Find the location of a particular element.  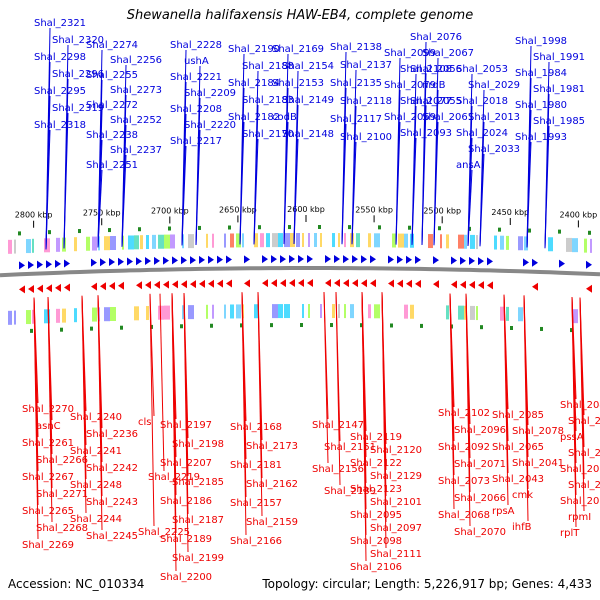

scale-tick-label: 2700 kbp is located at coordinates (170, 210).